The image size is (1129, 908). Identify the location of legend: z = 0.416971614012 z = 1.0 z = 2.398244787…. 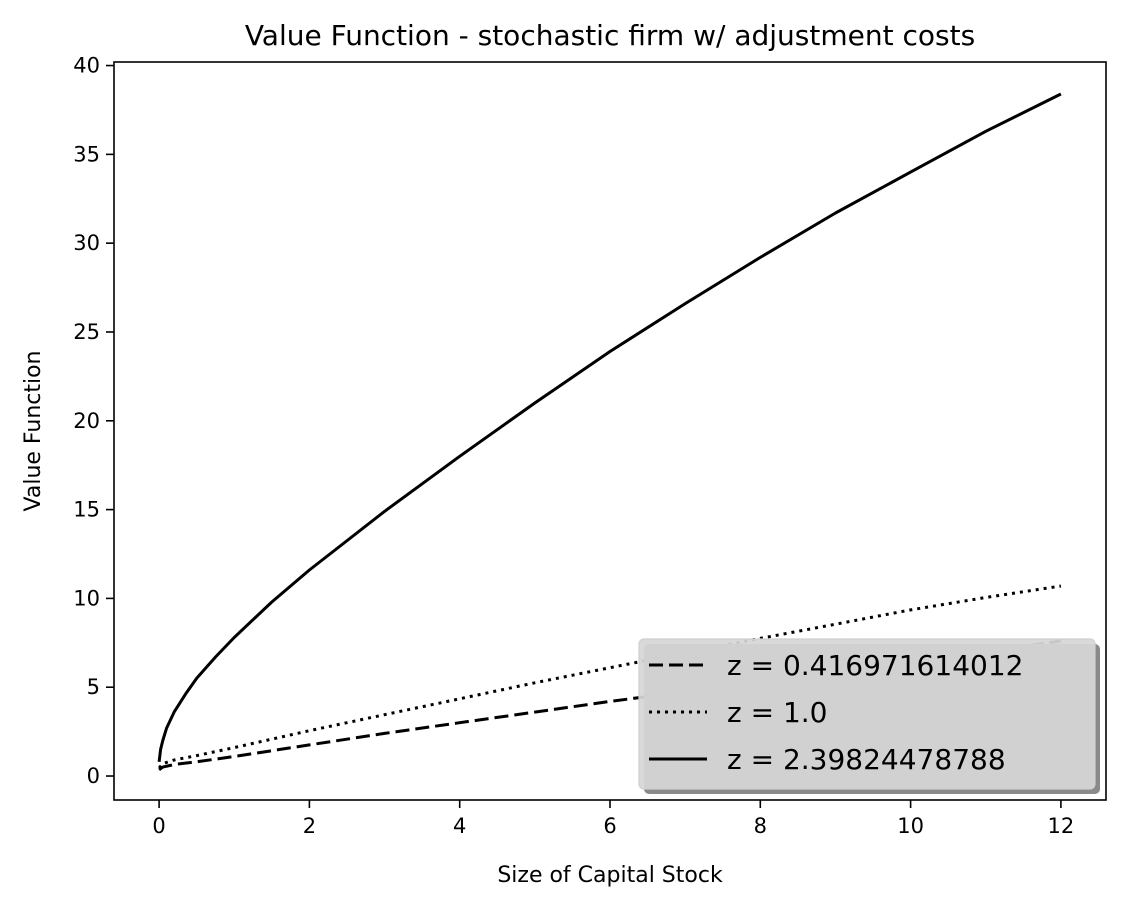
(869, 716).